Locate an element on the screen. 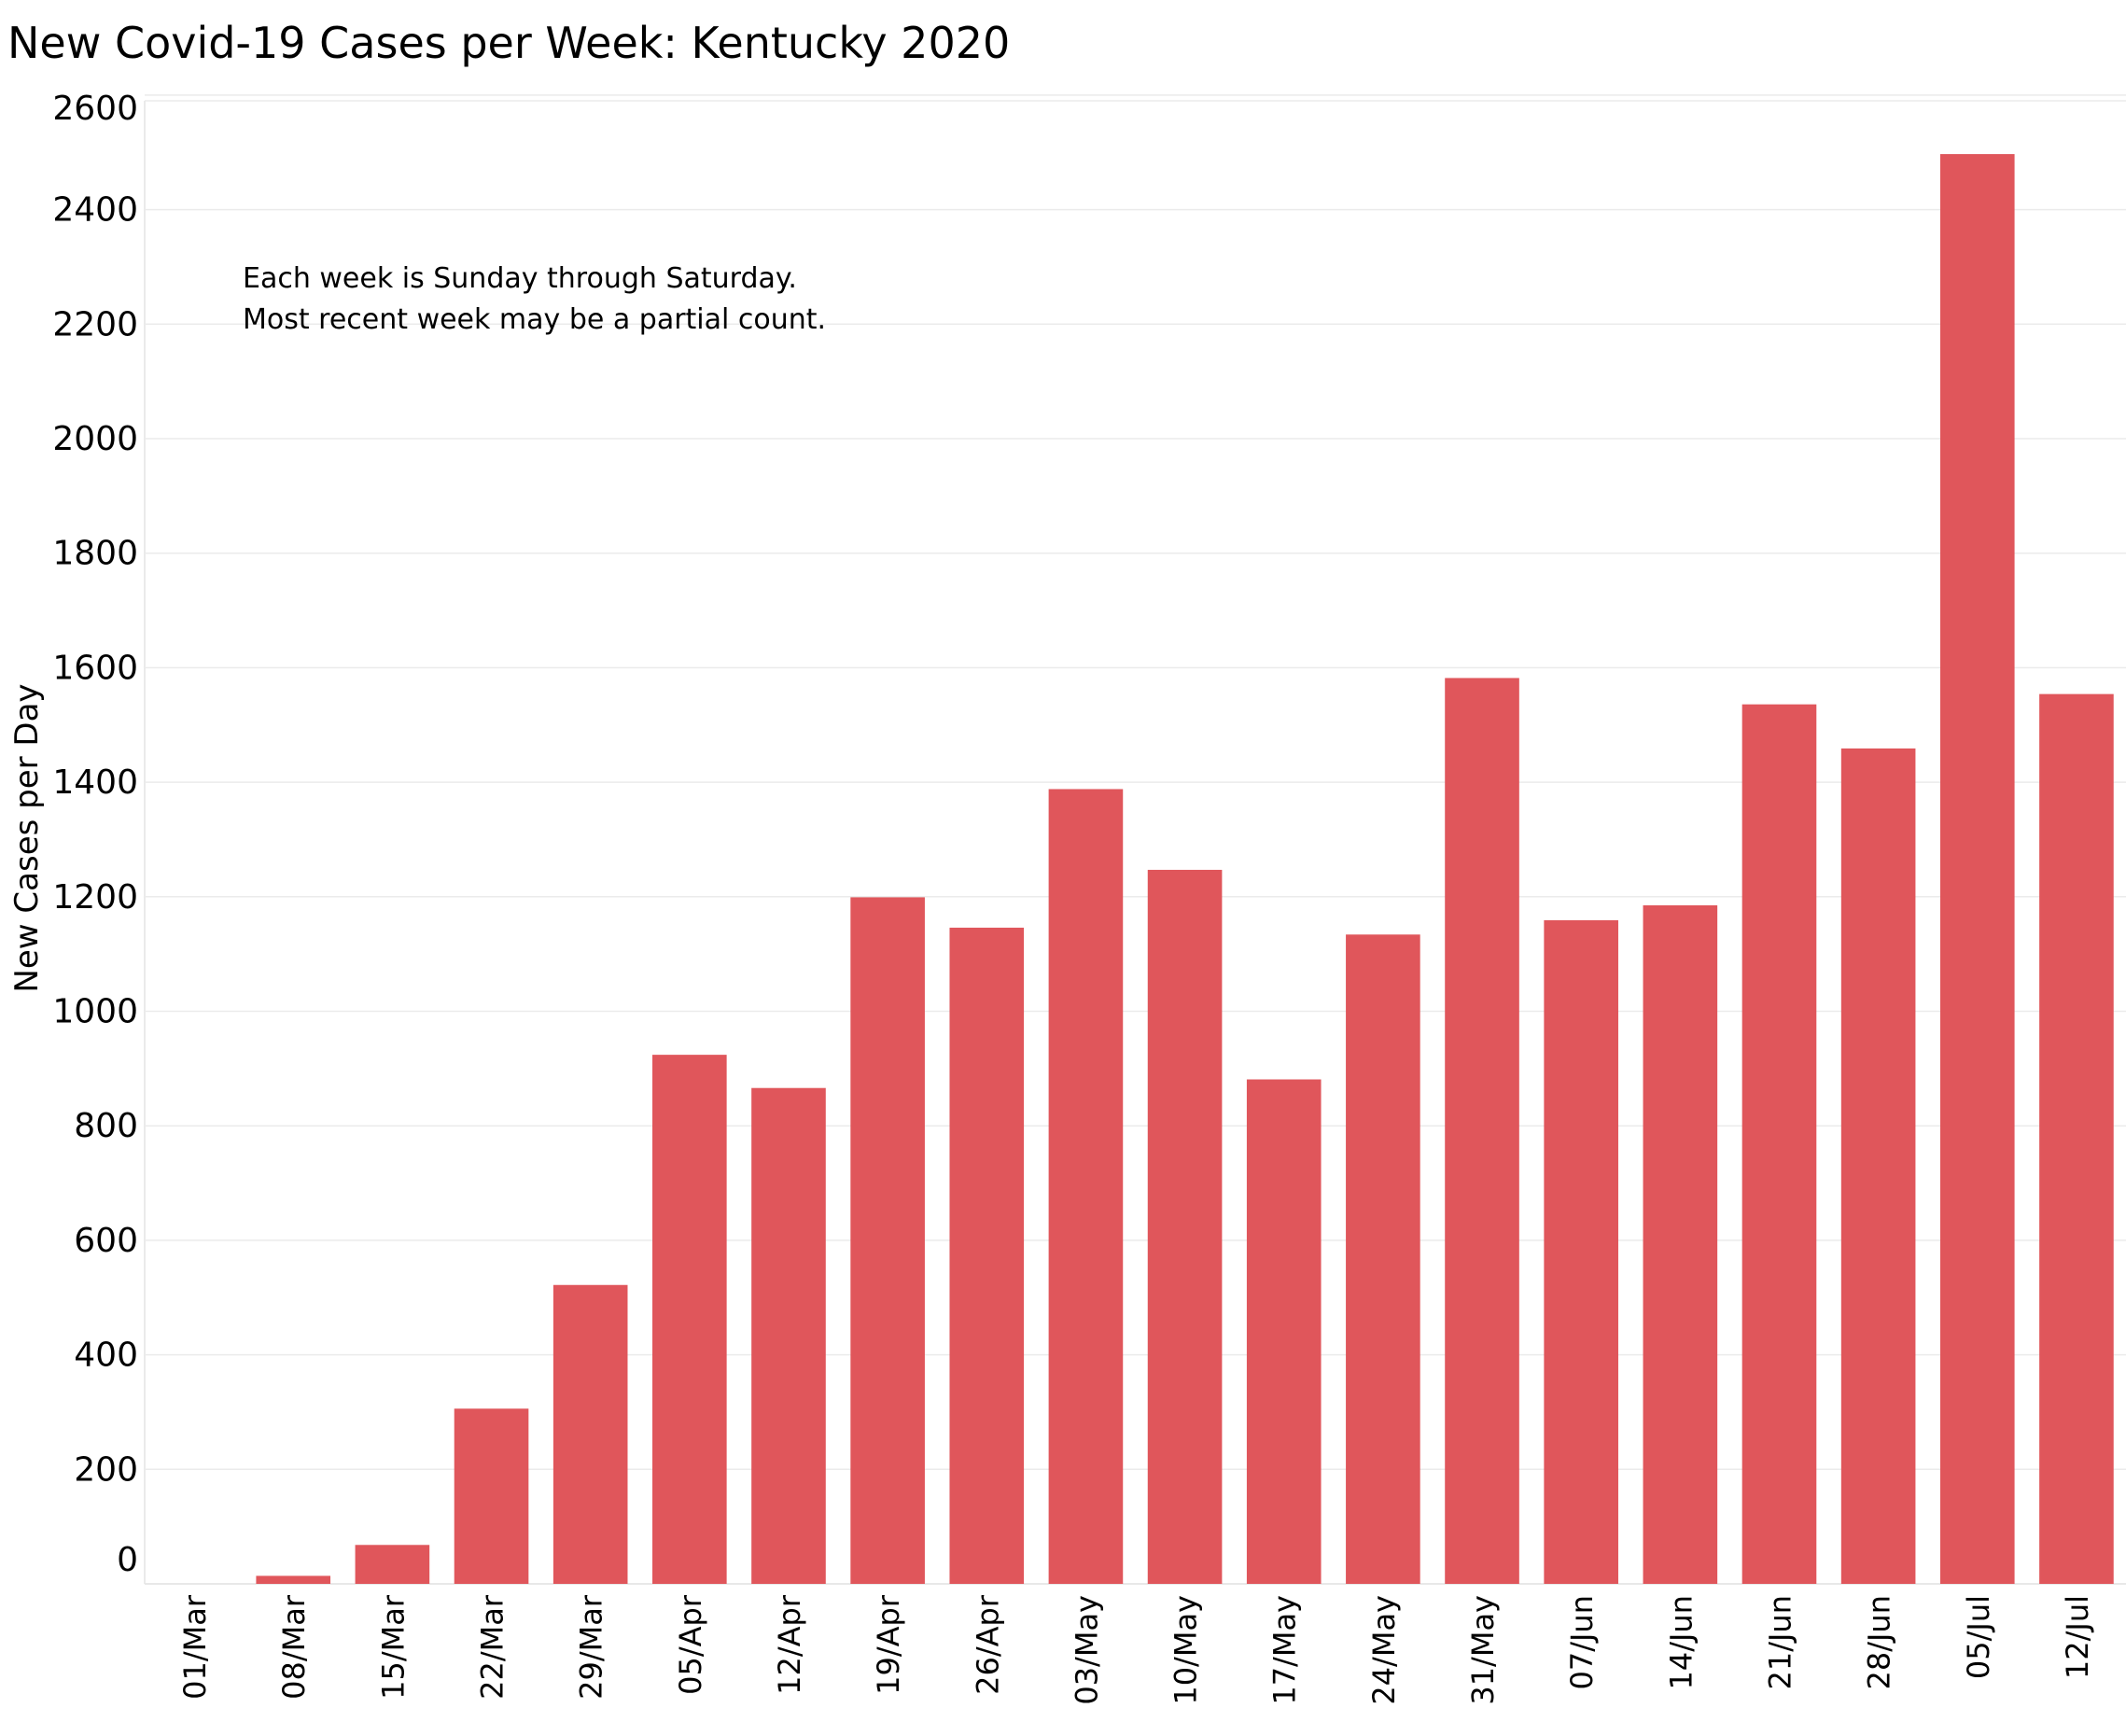 The width and height of the screenshot is (2126, 1736). y-tick-label: 2600 is located at coordinates (95, 109).